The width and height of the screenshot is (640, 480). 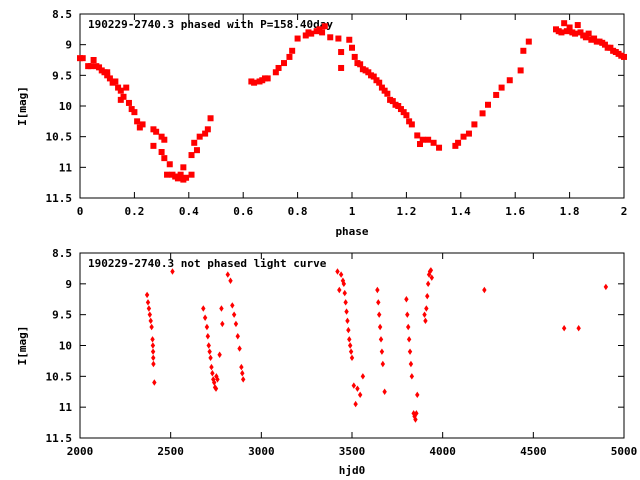 What do you see at coordinates (59, 137) in the screenshot?
I see `y-tick-label: 10.5` at bounding box center [59, 137].